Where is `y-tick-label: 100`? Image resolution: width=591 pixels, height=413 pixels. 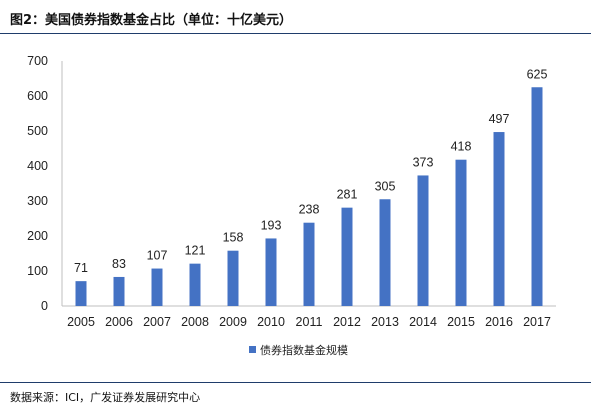 y-tick-label: 100 is located at coordinates (37, 271).